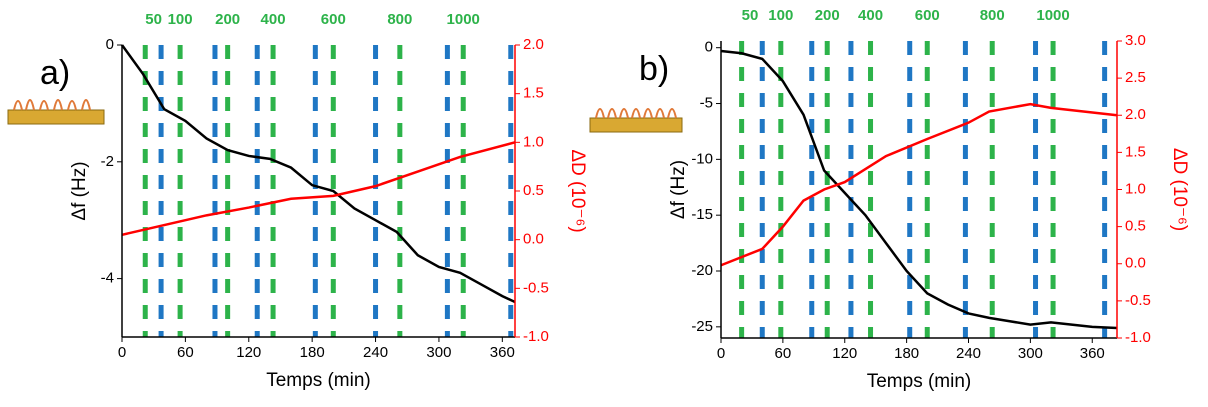 This screenshot has height=407, width=1208. Describe the element at coordinates (1135, 40) in the screenshot. I see `y2-tick-label: 3.0` at that location.